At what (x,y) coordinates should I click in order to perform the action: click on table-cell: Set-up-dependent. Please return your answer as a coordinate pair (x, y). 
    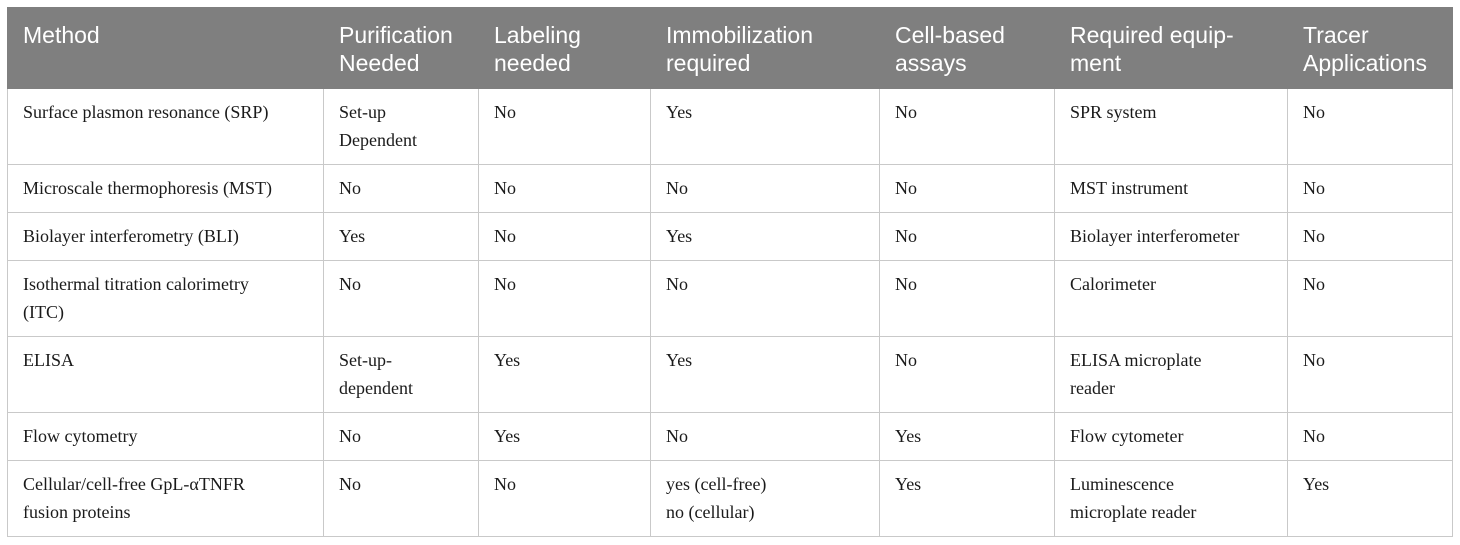
    Looking at the image, I should click on (401, 374).